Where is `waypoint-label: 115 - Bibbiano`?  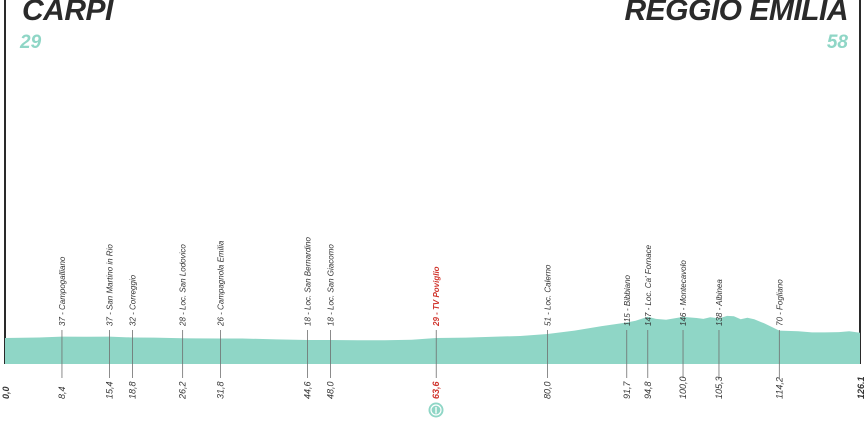
waypoint-label: 115 - Bibbiano is located at coordinates (627, 300).